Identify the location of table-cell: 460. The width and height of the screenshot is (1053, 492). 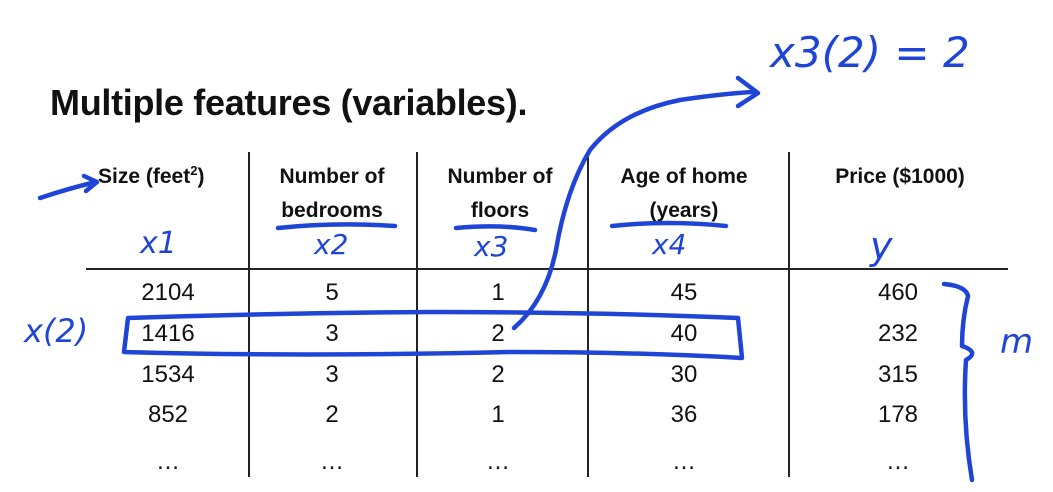
(898, 292).